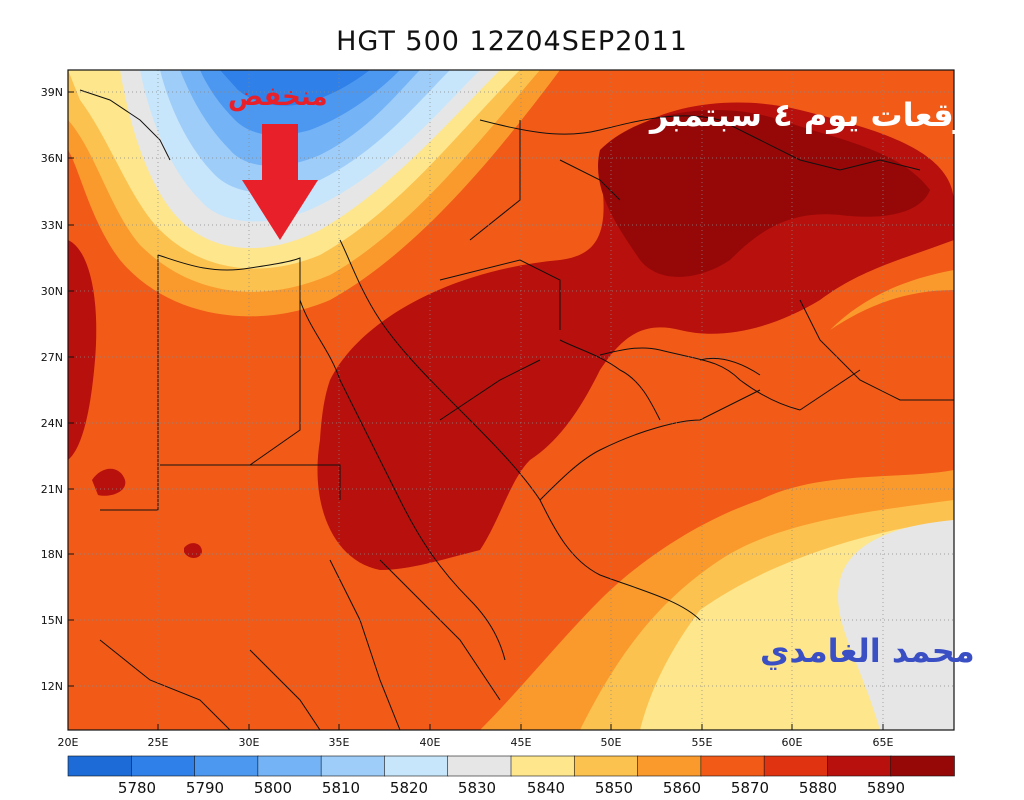 The height and width of the screenshot is (800, 1024). Describe the element at coordinates (341, 788) in the screenshot. I see `colorbar-label: 5810` at that location.